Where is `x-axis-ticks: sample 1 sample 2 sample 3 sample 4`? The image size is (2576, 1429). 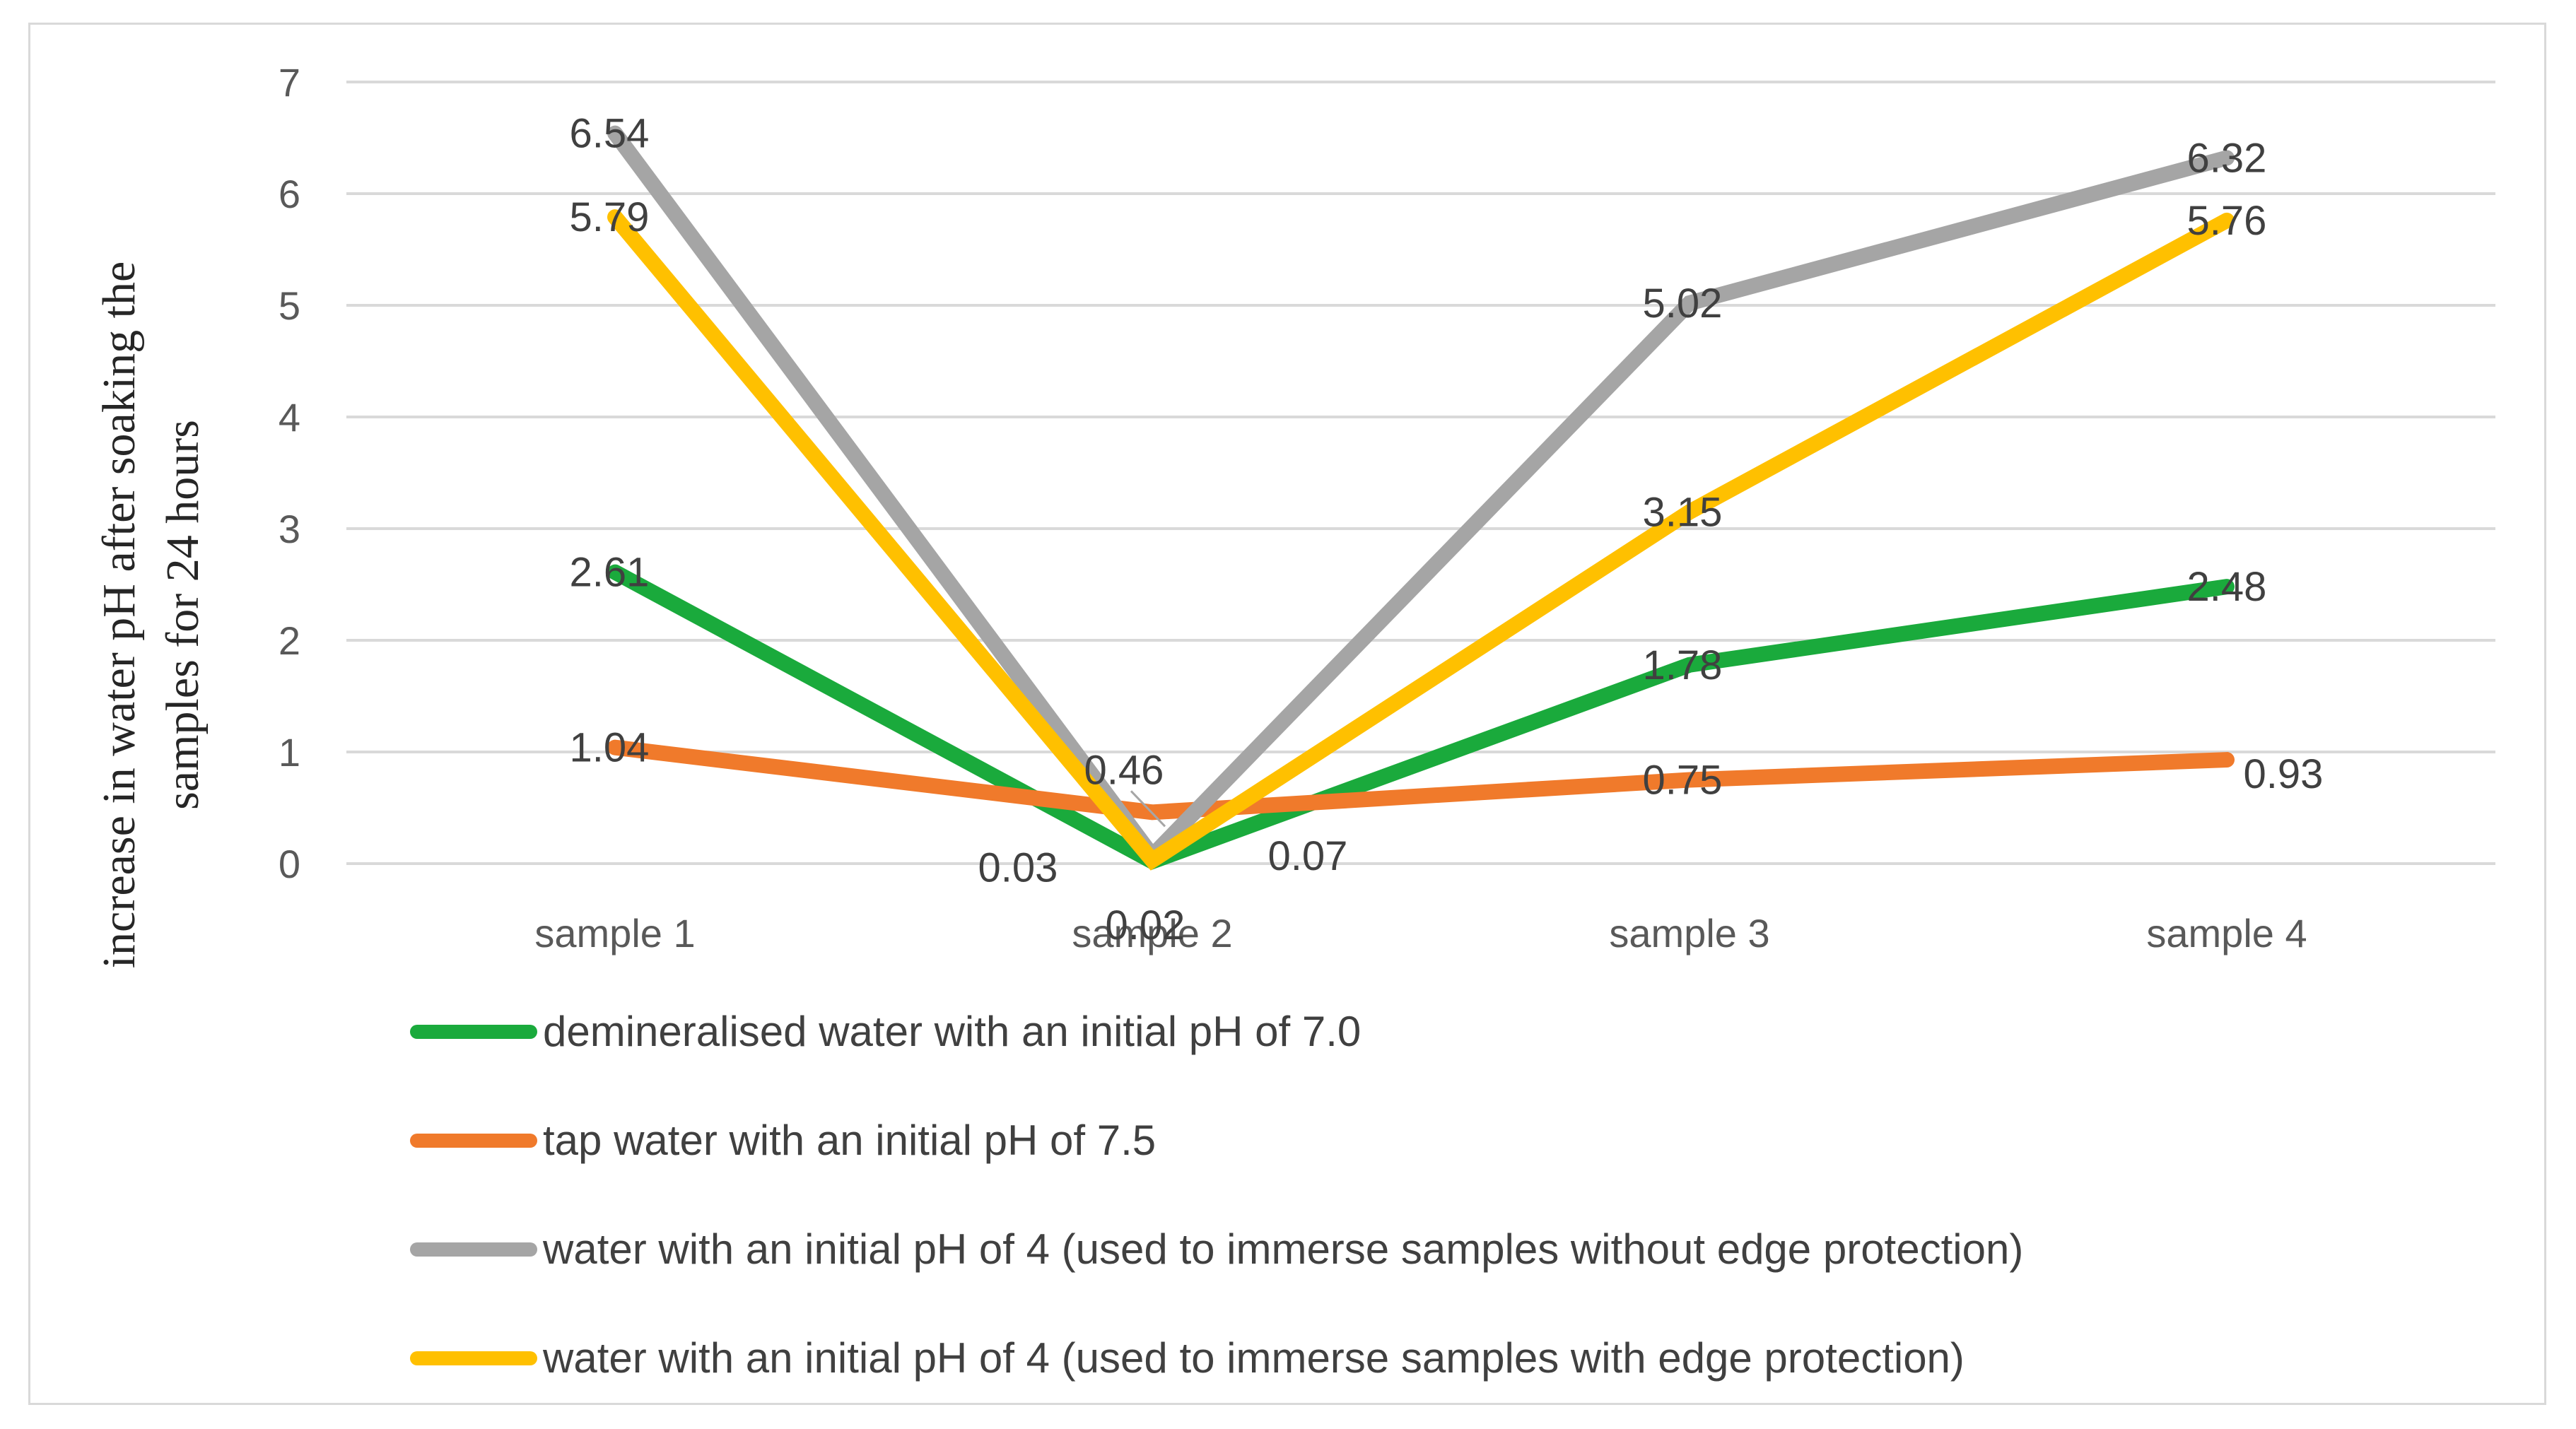
x-axis-ticks: sample 1 sample 2 sample 3 sample 4 is located at coordinates (1420, 933).